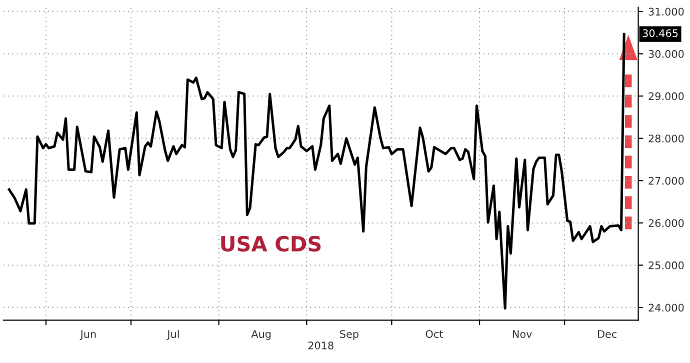  What do you see at coordinates (666, 223) in the screenshot?
I see `y-tick-label: 26.000` at bounding box center [666, 223].